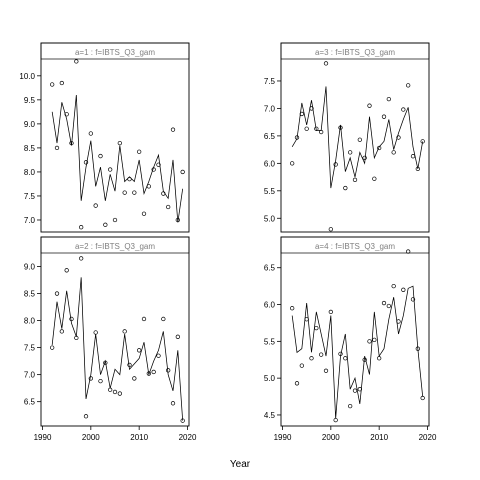  What do you see at coordinates (283, 437) in the screenshot?
I see `x-tick-label: 1990` at bounding box center [283, 437].